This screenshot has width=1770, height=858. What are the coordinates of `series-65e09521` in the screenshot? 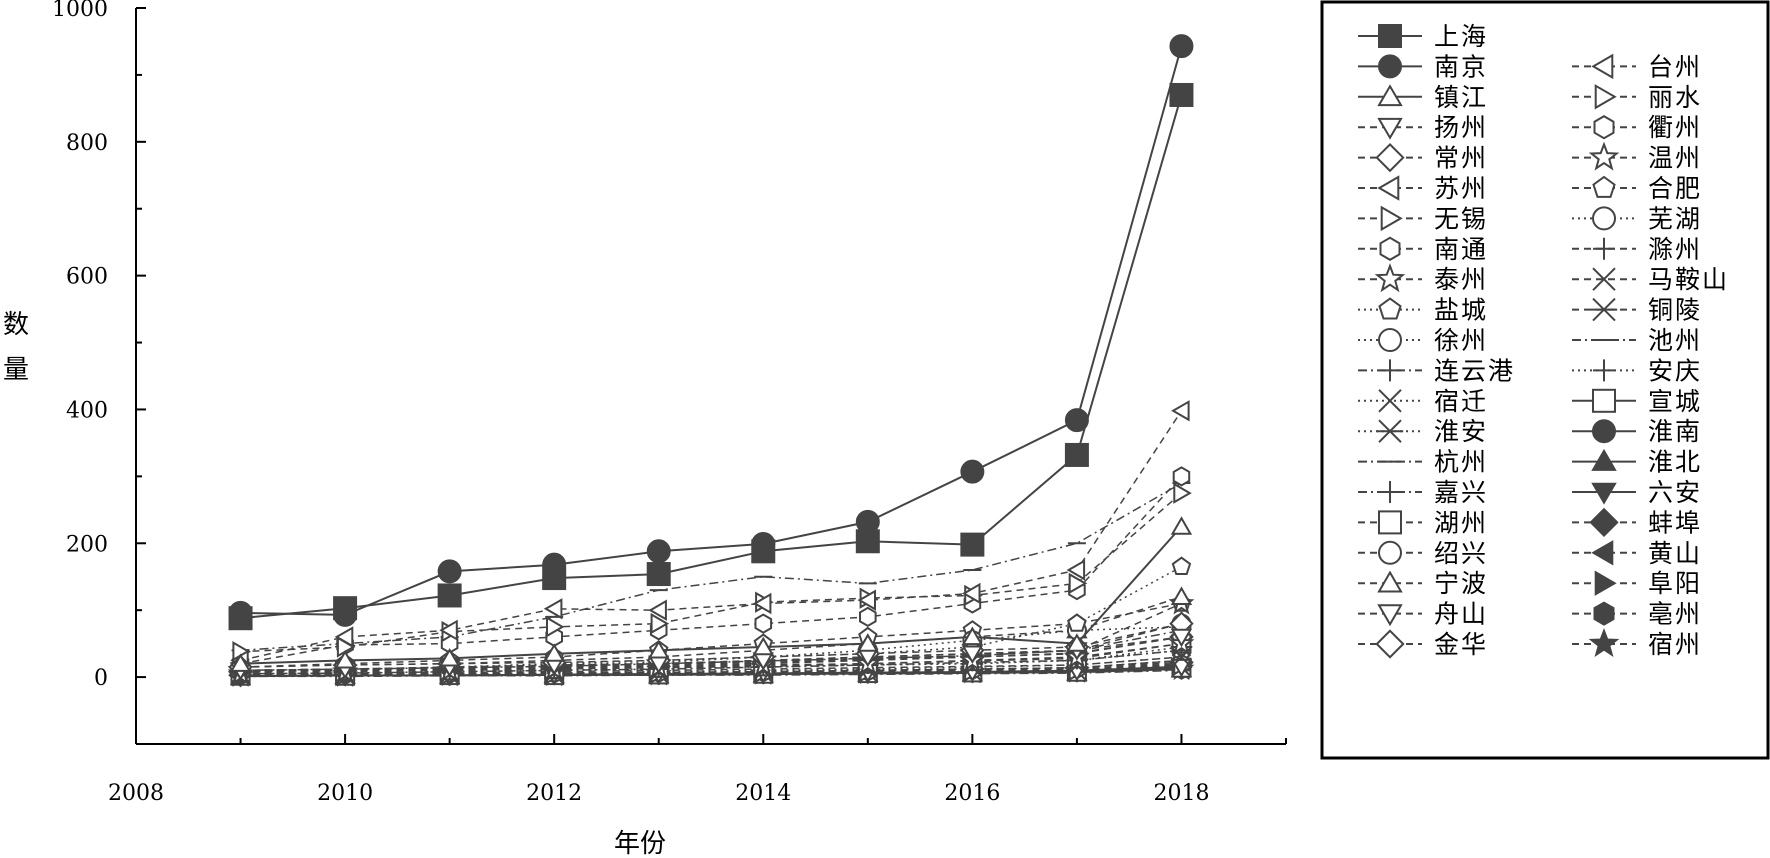 It's located at (712, 572).